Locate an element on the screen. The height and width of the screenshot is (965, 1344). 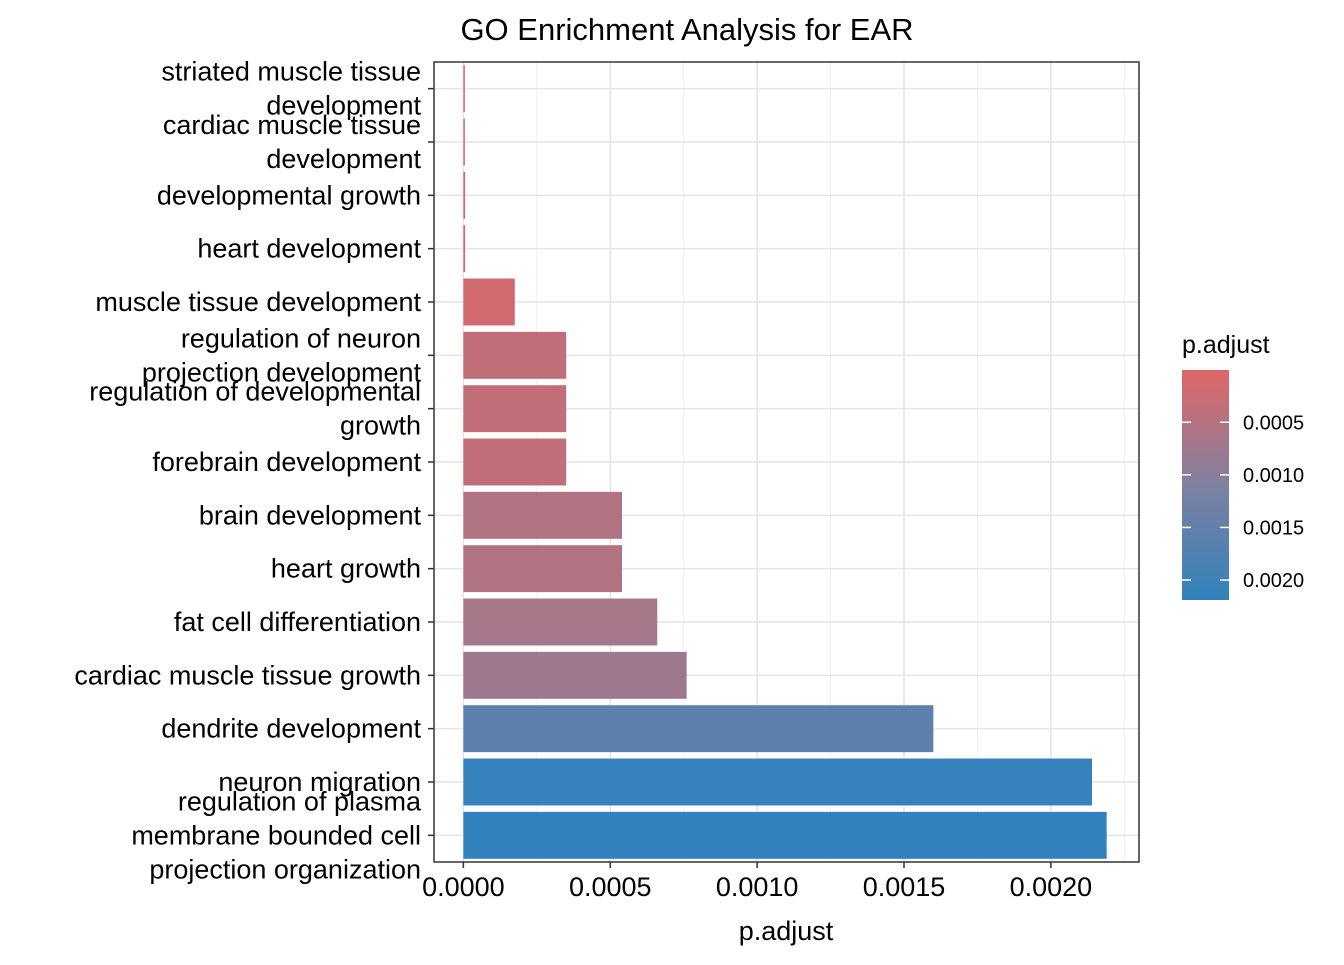
y-tick-label: heart development is located at coordinates (309, 249).